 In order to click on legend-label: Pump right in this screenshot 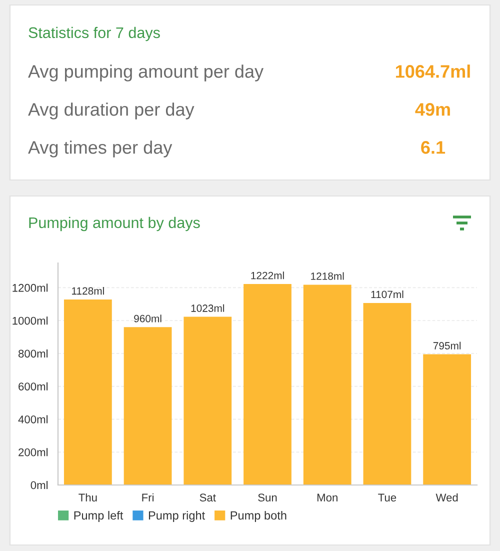, I will do `click(177, 516)`.